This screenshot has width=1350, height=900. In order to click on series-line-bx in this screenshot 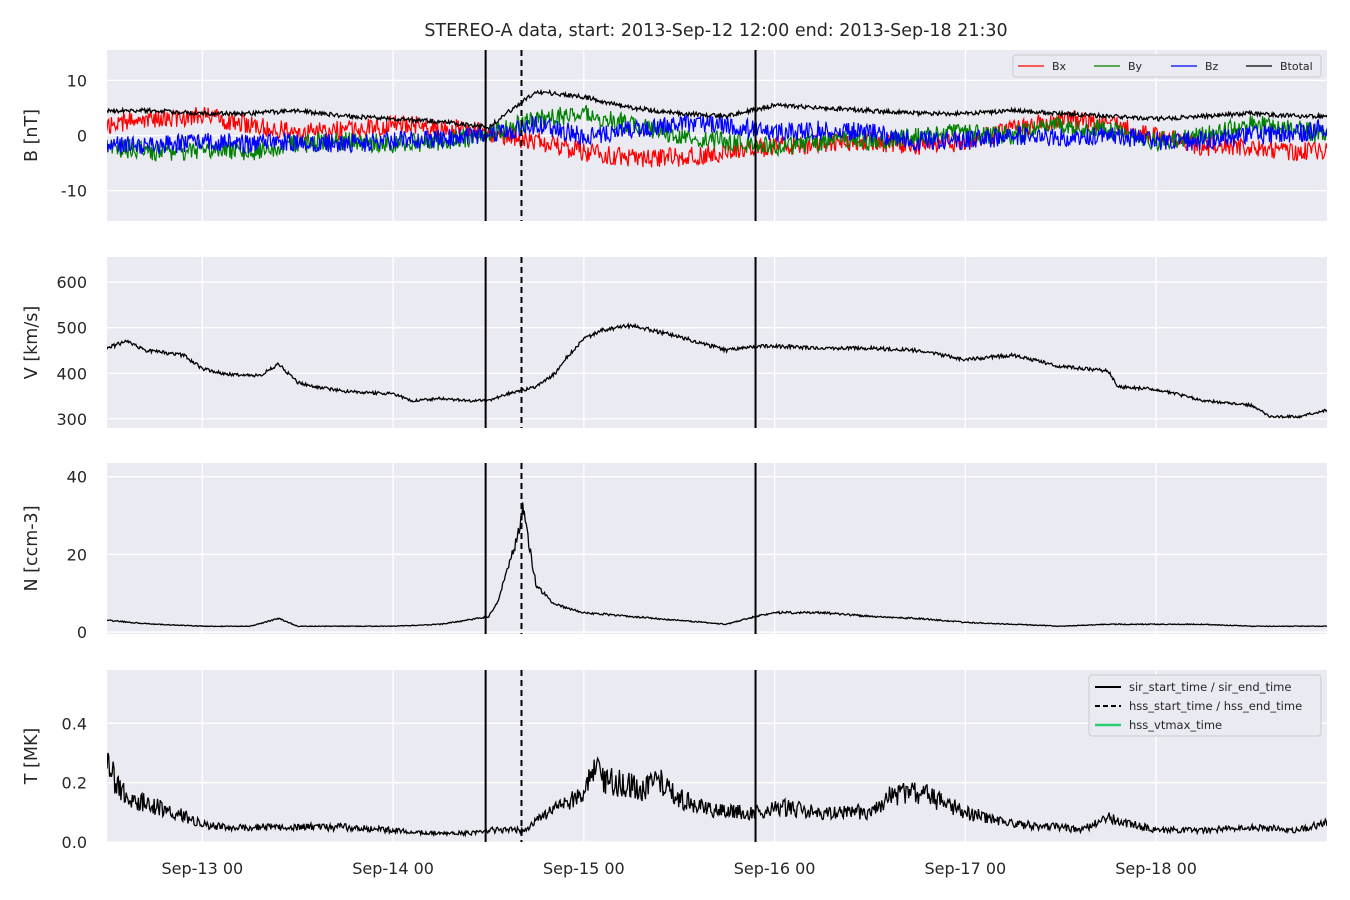, I will do `click(717, 137)`.